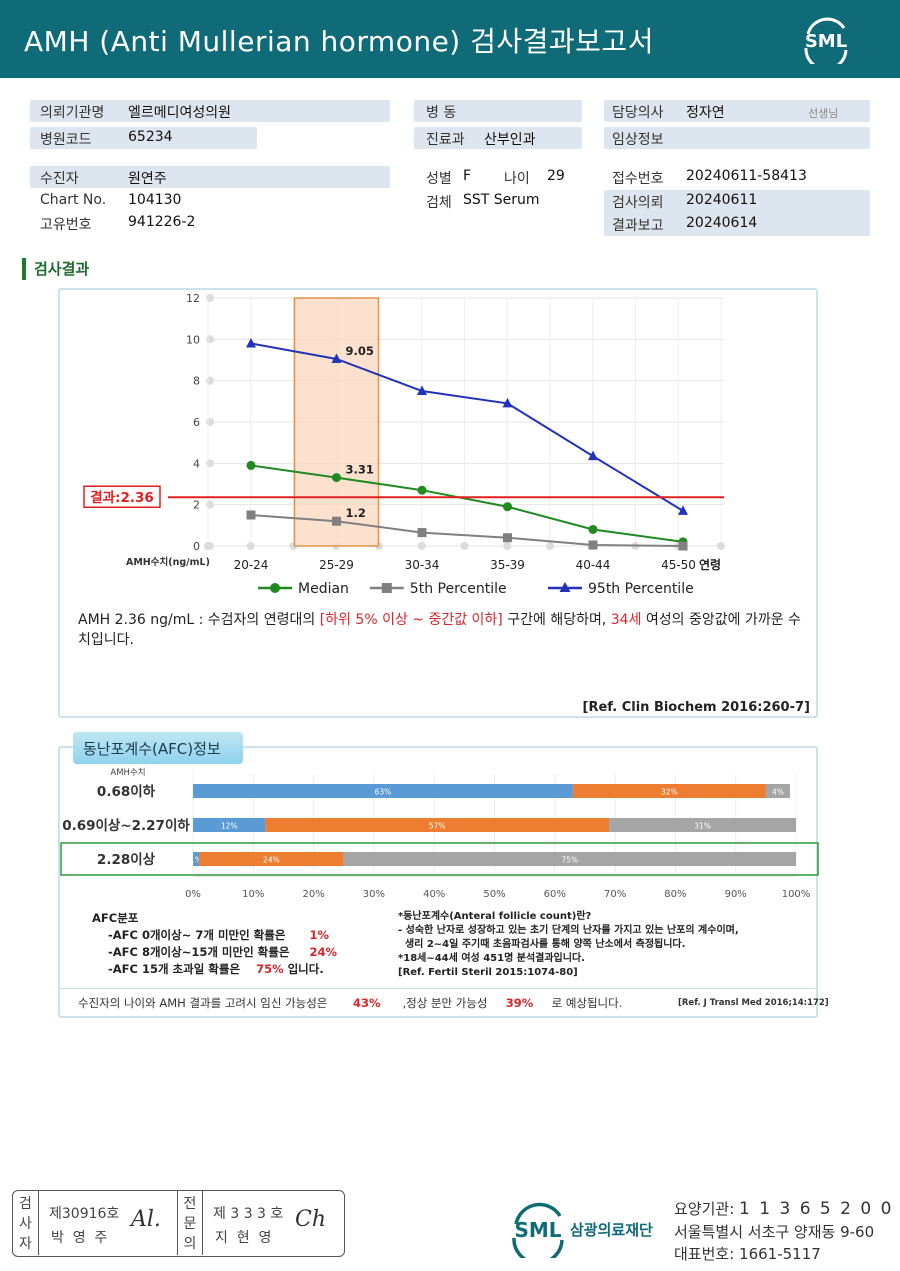 The width and height of the screenshot is (900, 1271). What do you see at coordinates (190, 1244) in the screenshot?
I see `specialist-col-char: 의` at bounding box center [190, 1244].